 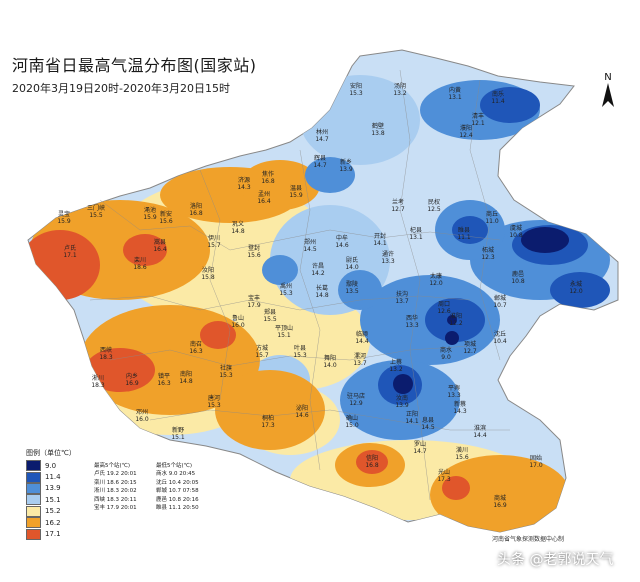 What do you see at coordinates (51, 534) in the screenshot?
I see `legend-item: 17.1` at bounding box center [51, 534].